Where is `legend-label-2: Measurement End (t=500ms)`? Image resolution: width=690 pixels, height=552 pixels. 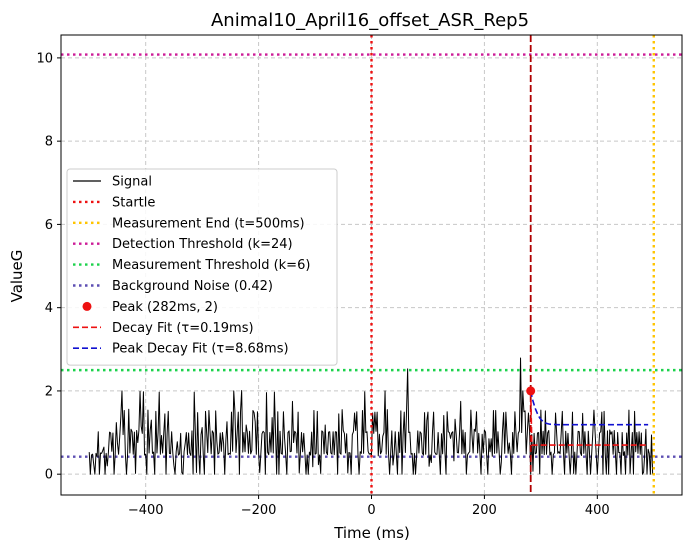
legend-label-2: Measurement End (t=500ms) is located at coordinates (208, 223).